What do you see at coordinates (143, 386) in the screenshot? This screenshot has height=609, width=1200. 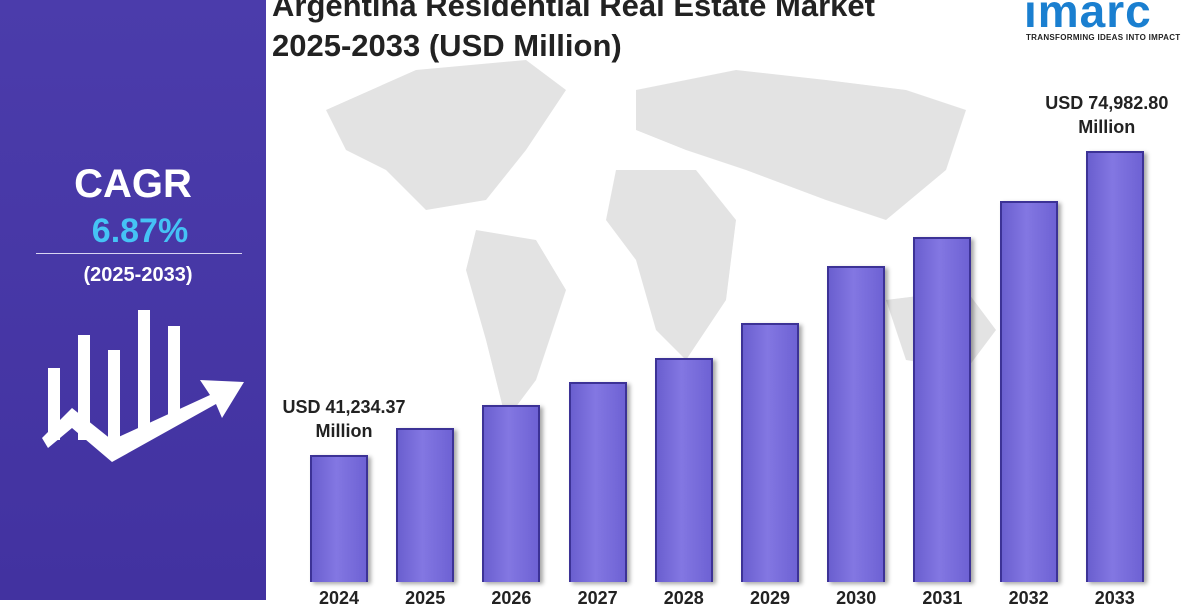 I see `growth-icon` at bounding box center [143, 386].